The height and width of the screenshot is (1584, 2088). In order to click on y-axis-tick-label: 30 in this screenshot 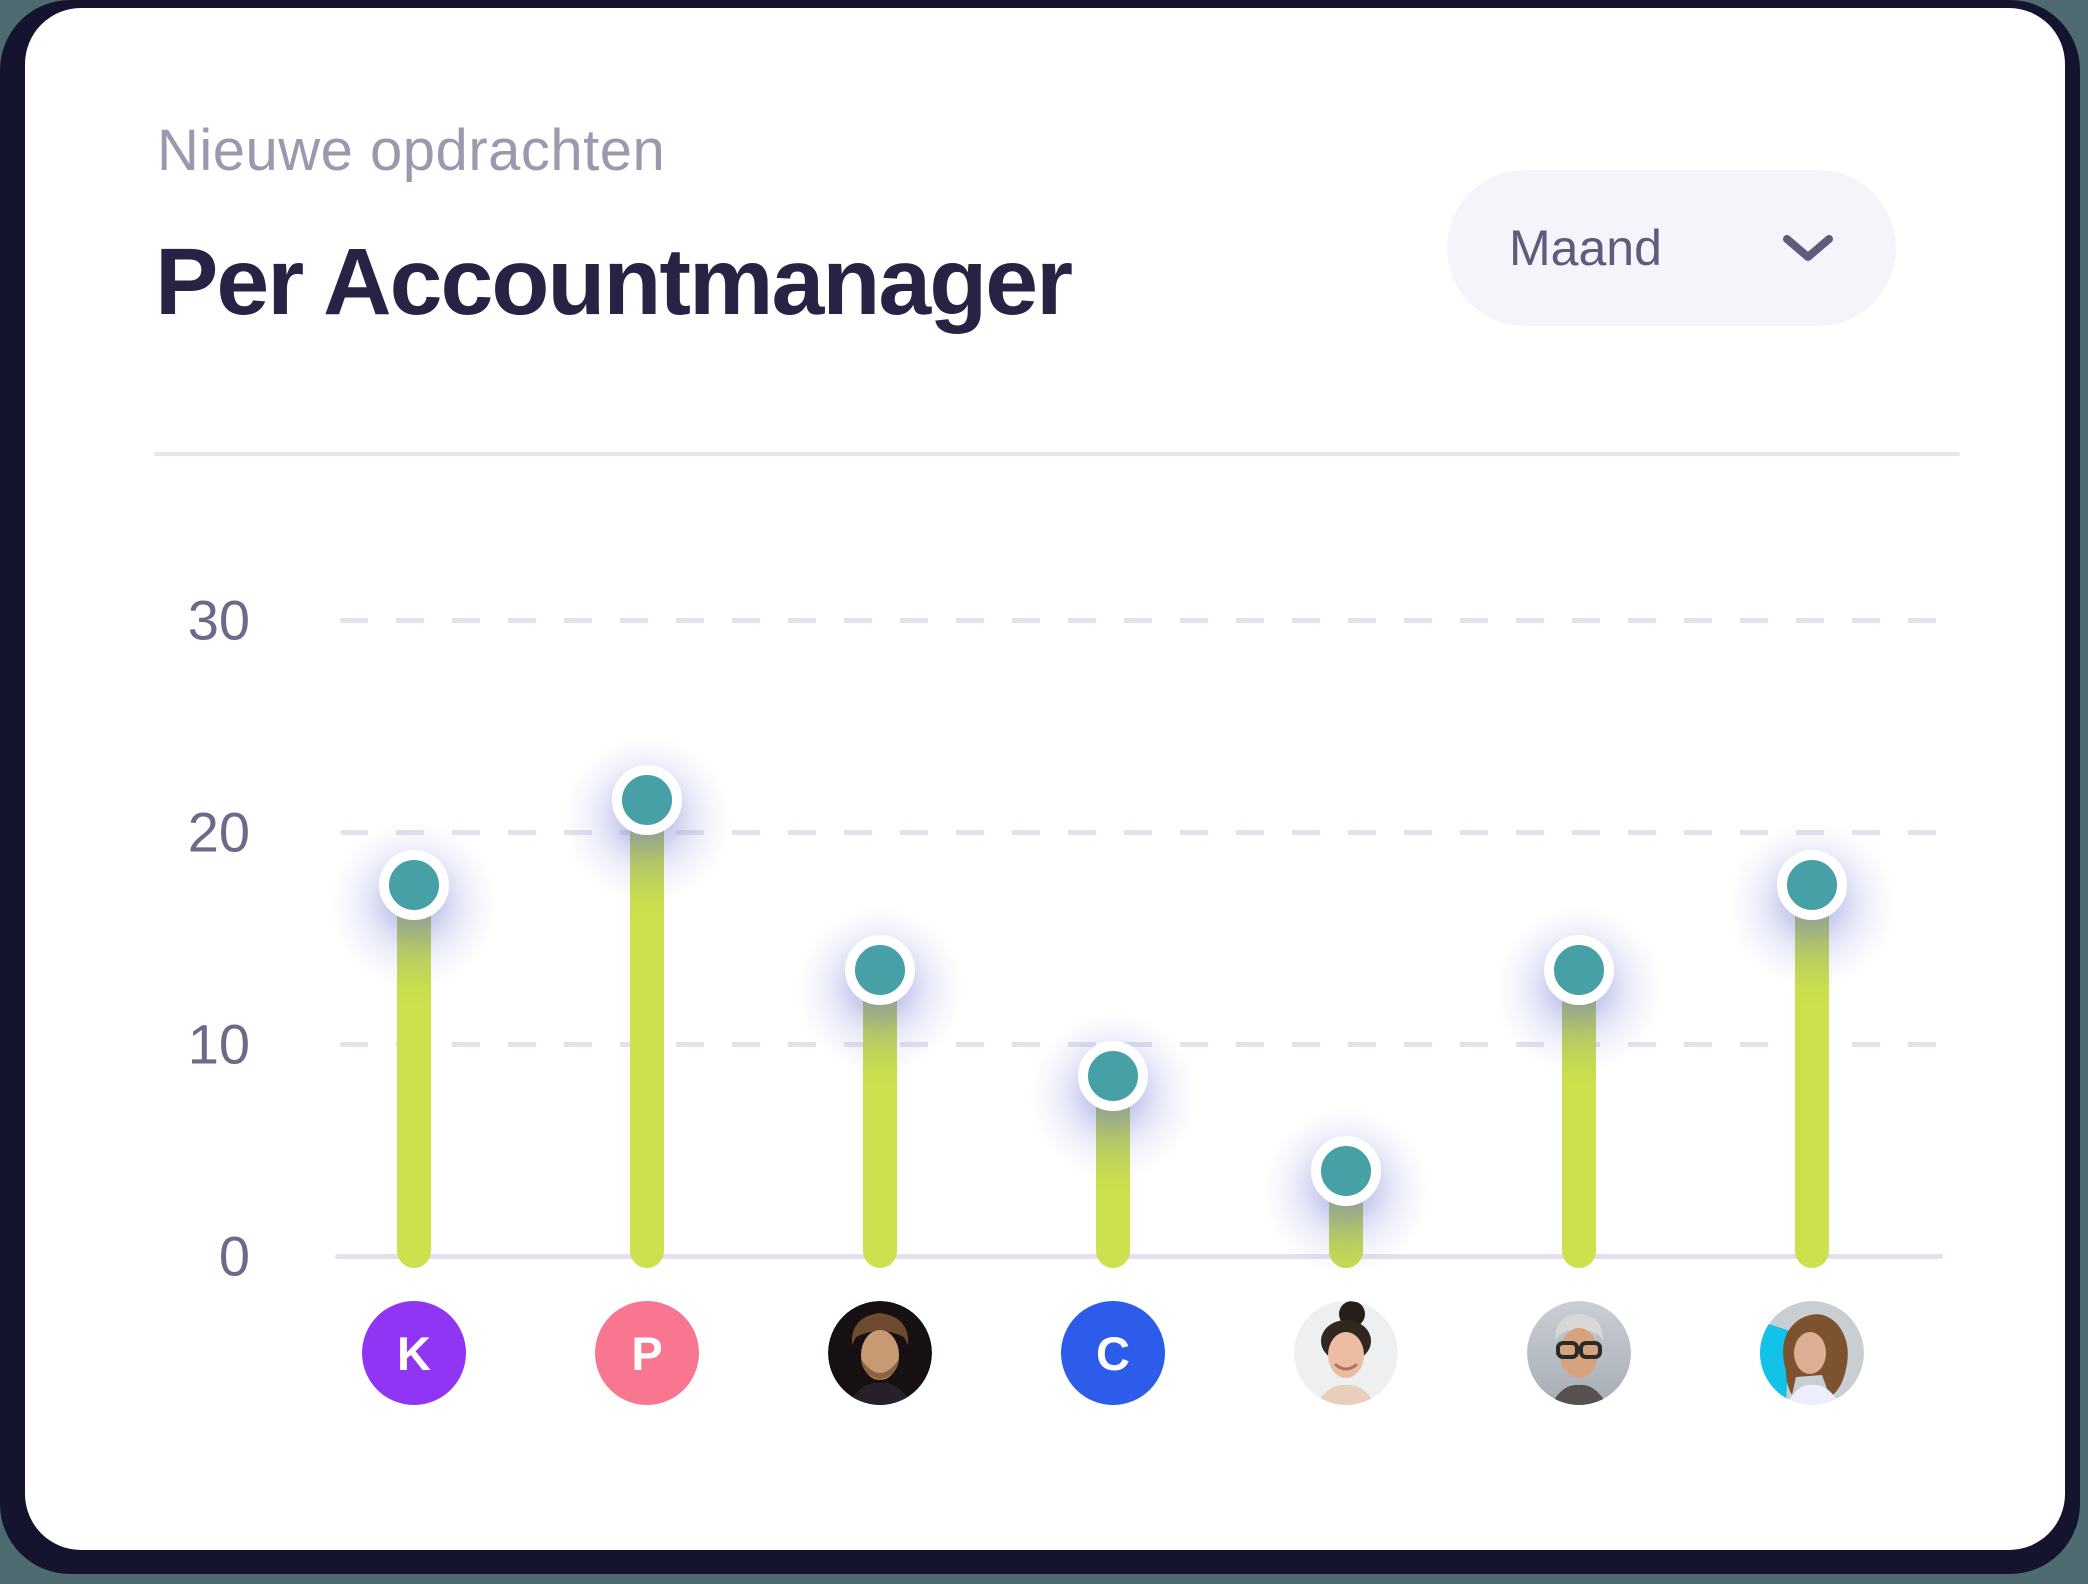, I will do `click(218, 620)`.